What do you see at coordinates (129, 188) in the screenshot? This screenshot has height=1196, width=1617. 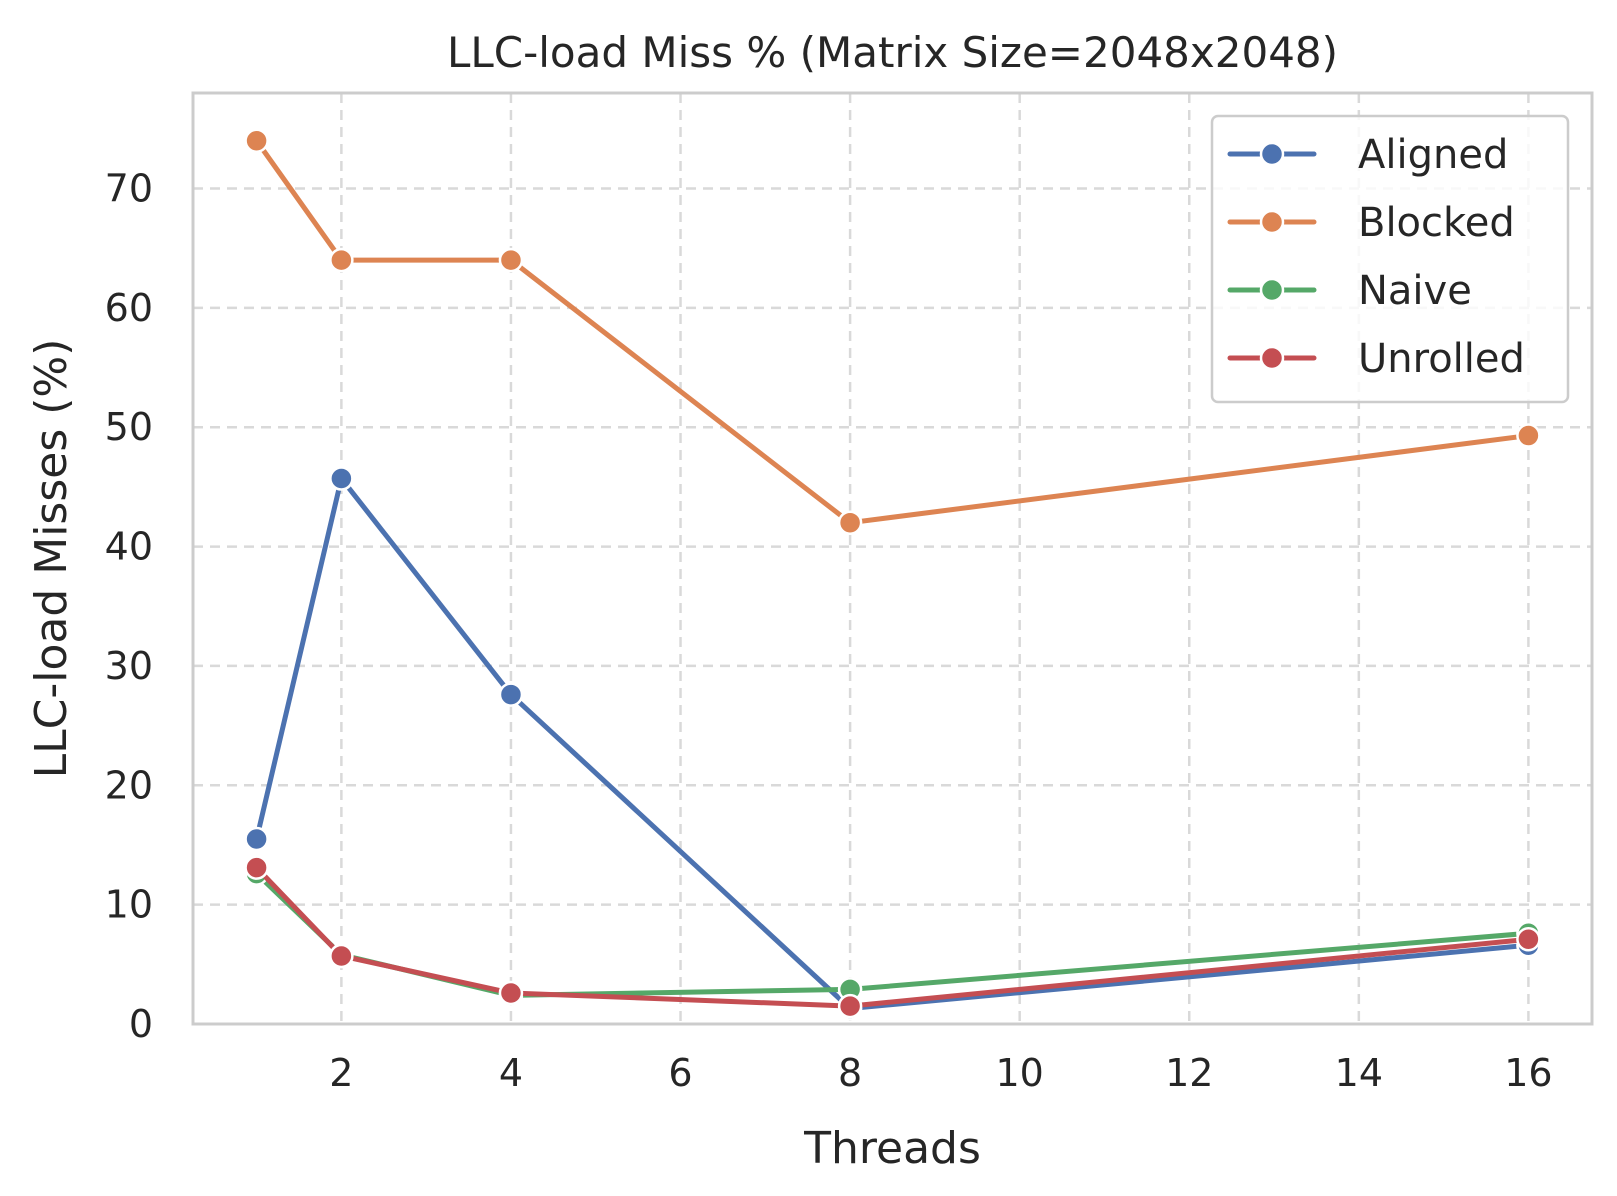 I see `y-tick-label: 70` at bounding box center [129, 188].